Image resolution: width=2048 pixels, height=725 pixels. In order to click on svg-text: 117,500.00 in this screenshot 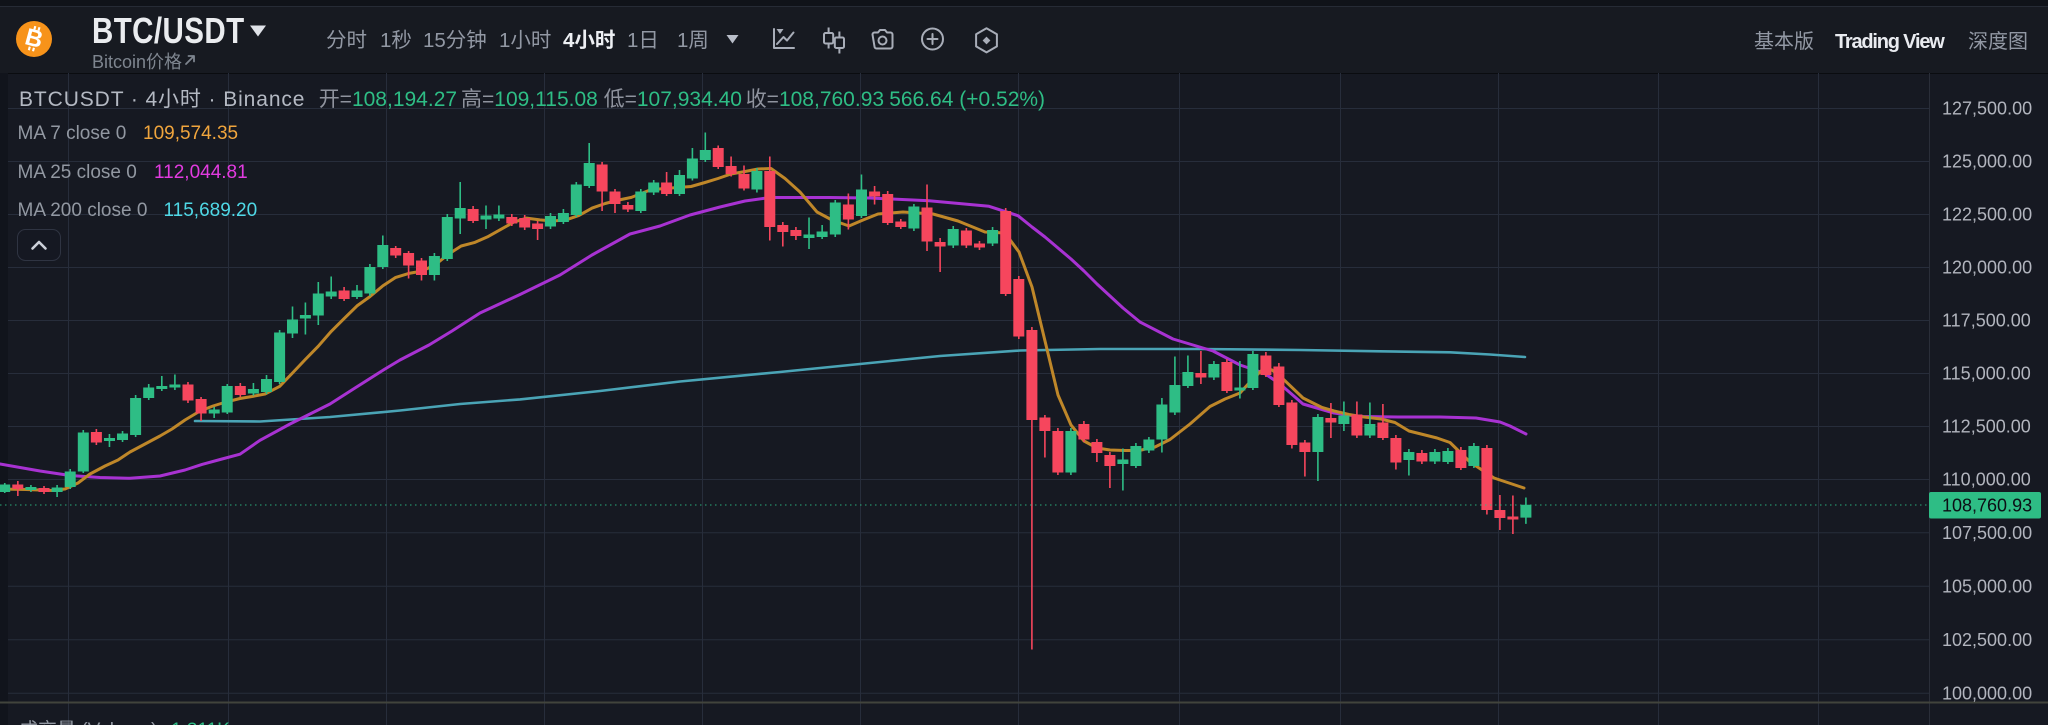, I will do `click(1986, 321)`.